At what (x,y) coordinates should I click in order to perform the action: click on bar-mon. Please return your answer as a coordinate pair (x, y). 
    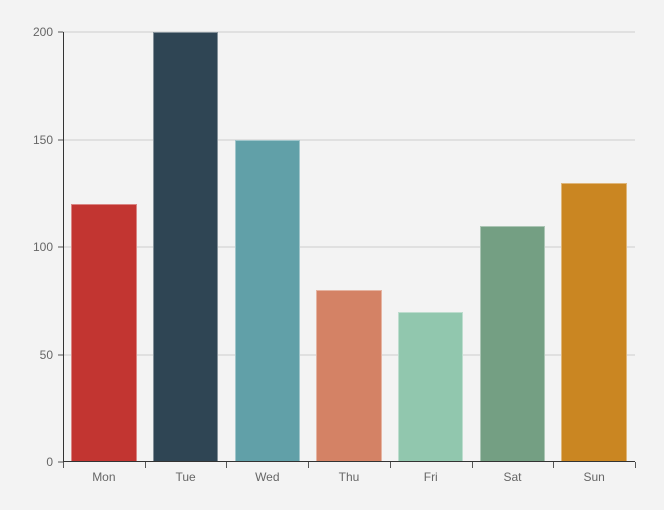
    Looking at the image, I should click on (104, 333).